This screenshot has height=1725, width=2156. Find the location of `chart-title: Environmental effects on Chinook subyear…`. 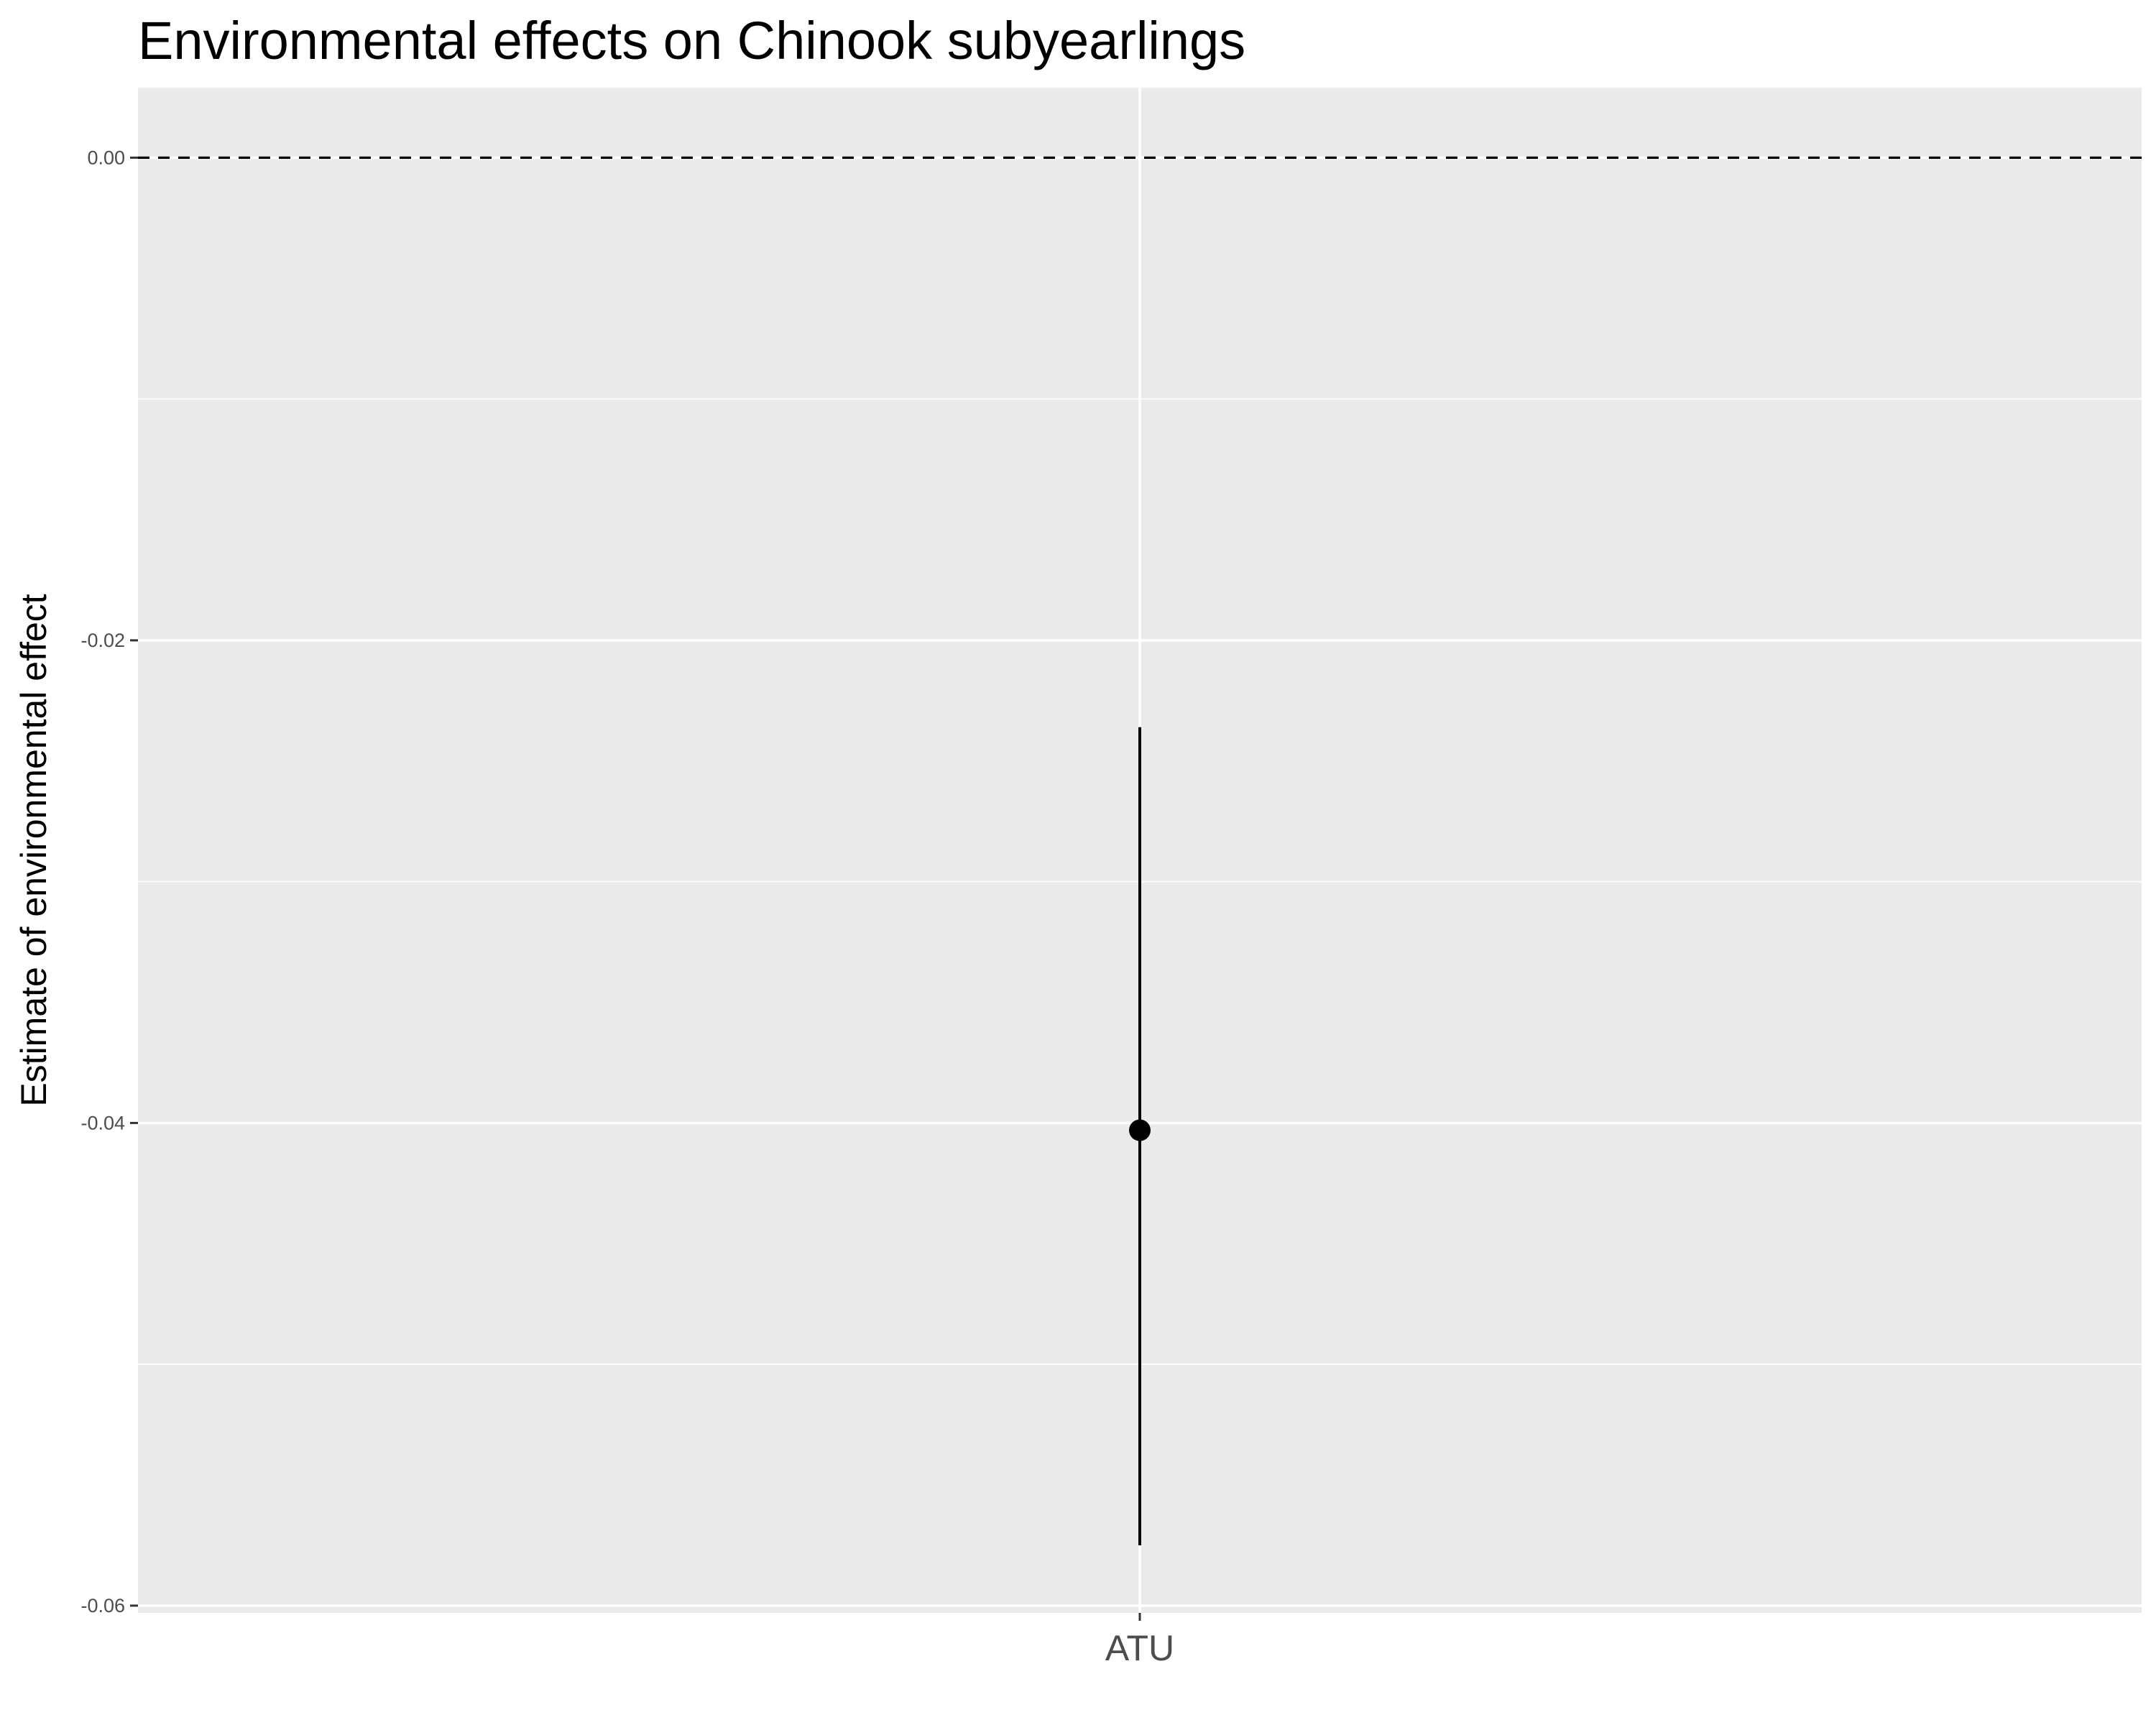

chart-title: Environmental effects on Chinook subyear… is located at coordinates (691, 40).